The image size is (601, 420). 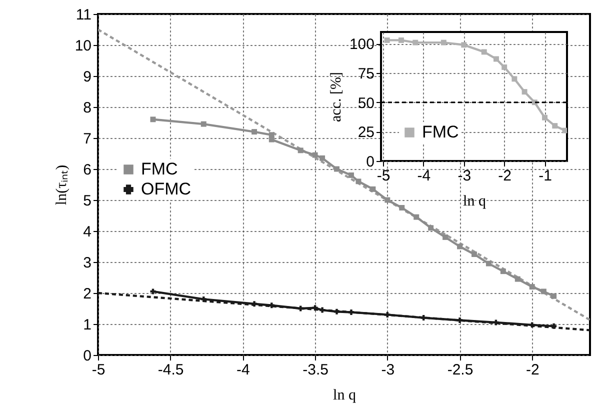 What do you see at coordinates (87, 170) in the screenshot?
I see `y-tick-label: 6` at bounding box center [87, 170].